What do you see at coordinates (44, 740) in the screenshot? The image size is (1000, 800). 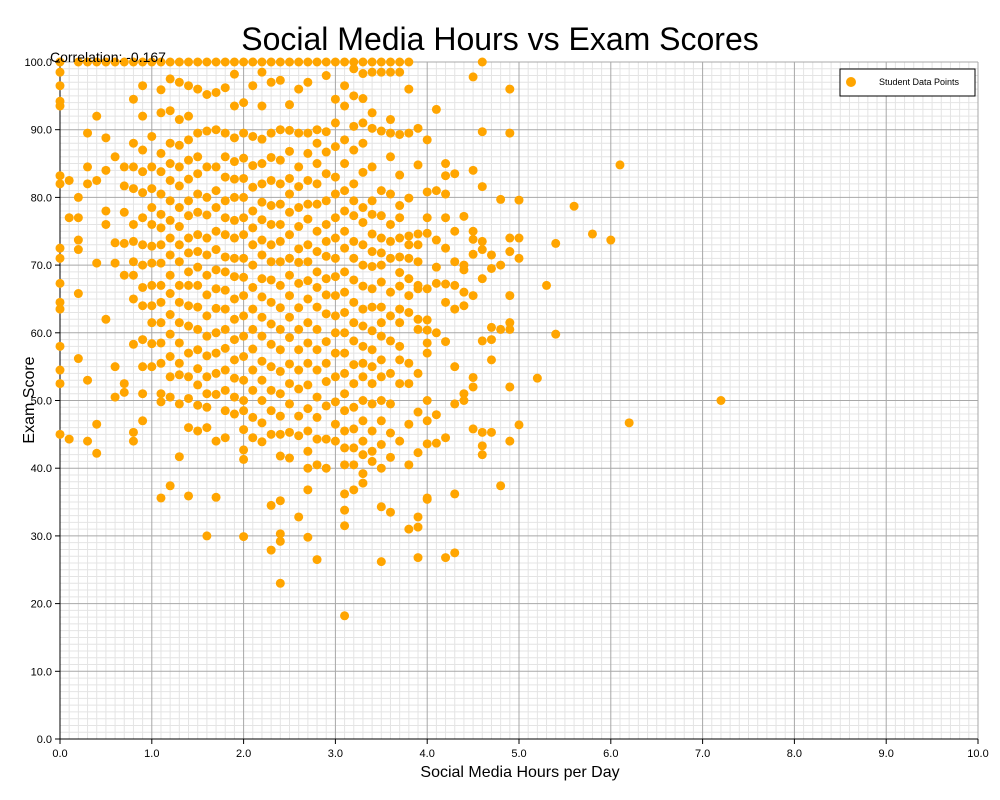 I see `y-tick-label: 0.0` at bounding box center [44, 740].